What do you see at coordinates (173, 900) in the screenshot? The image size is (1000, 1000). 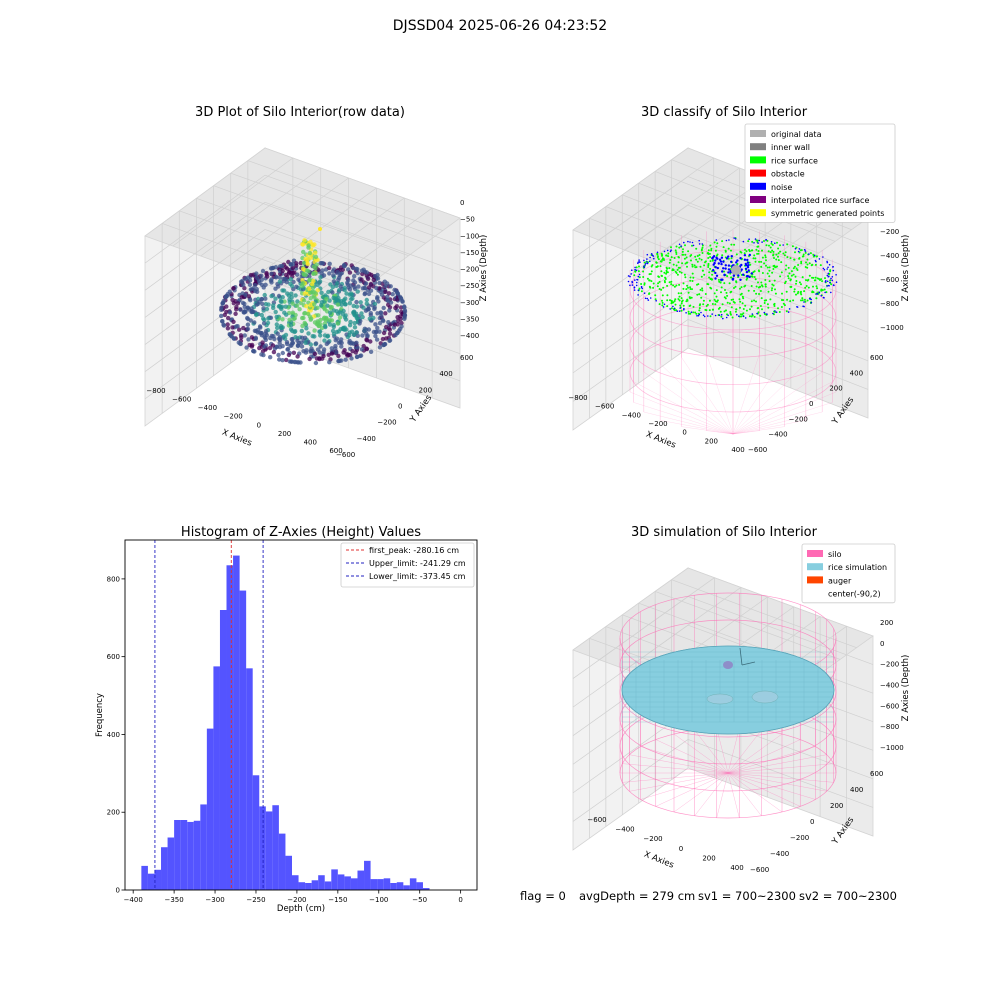 I see `x-tick-label: −350` at bounding box center [173, 900].